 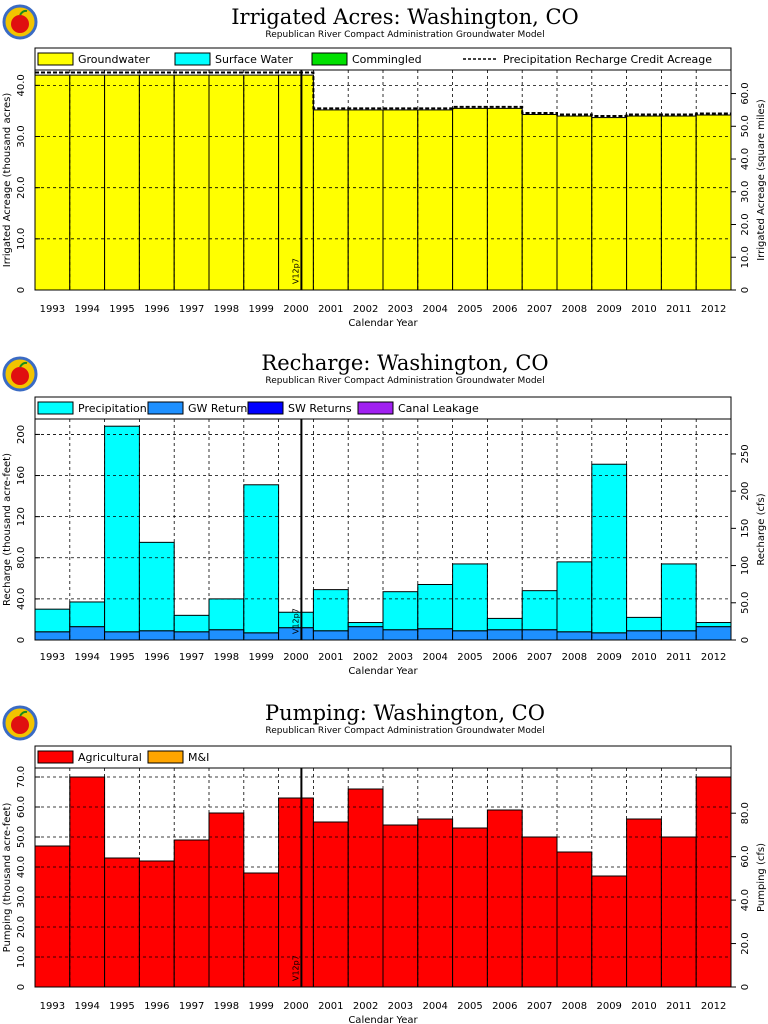 What do you see at coordinates (52, 1006) in the screenshot?
I see `x-tick-label: 1993` at bounding box center [52, 1006].